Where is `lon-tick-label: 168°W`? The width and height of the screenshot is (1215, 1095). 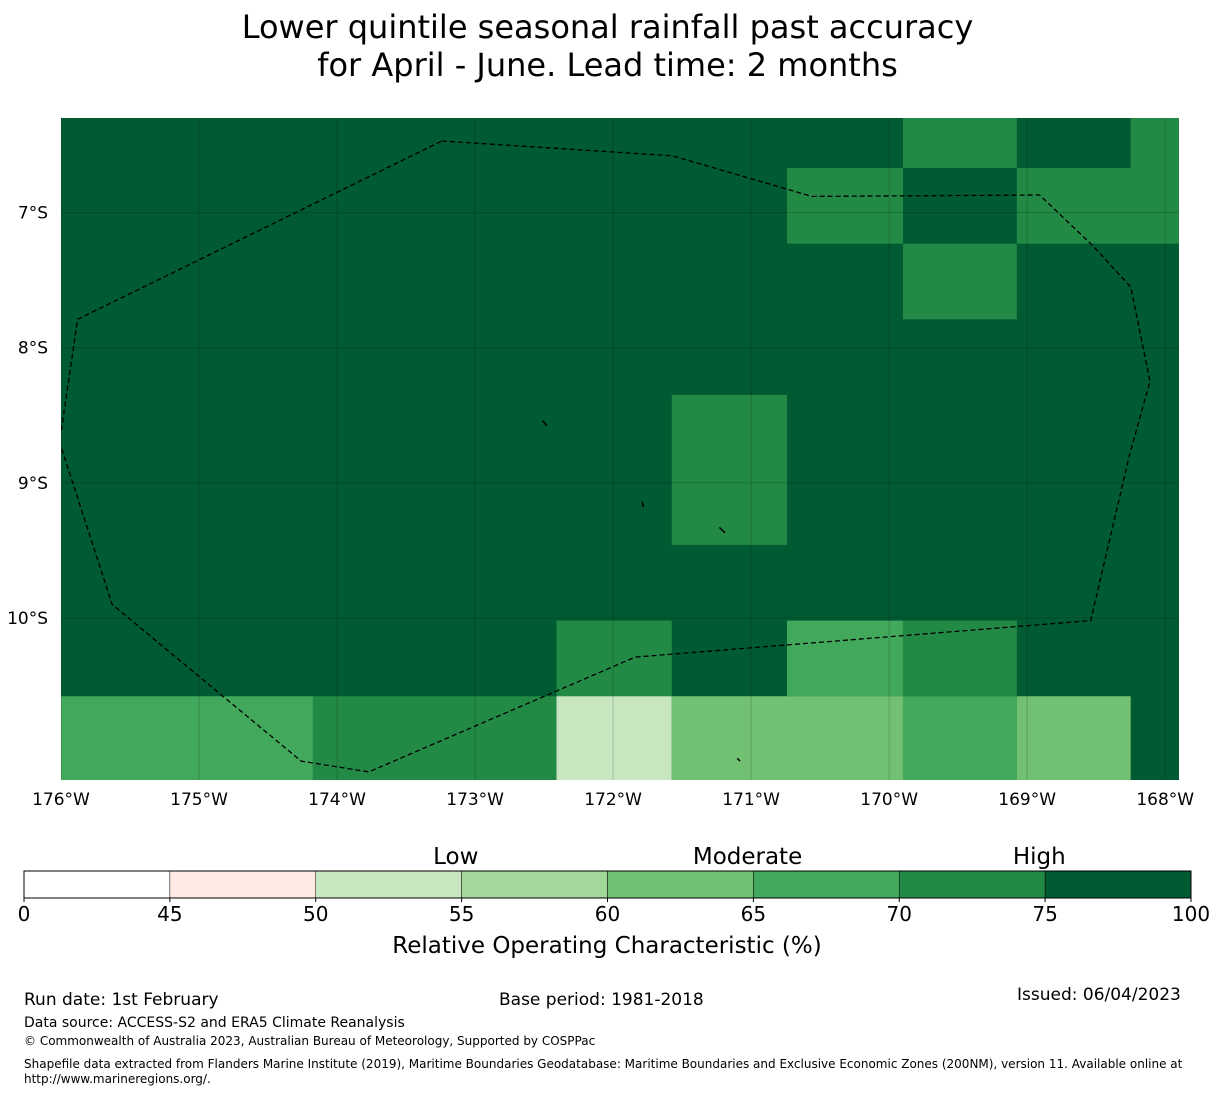
lon-tick-label: 168°W is located at coordinates (1165, 800).